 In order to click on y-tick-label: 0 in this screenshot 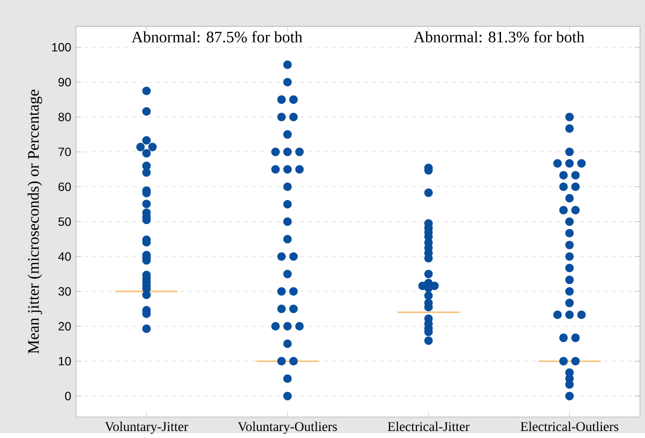, I will do `click(68, 396)`.